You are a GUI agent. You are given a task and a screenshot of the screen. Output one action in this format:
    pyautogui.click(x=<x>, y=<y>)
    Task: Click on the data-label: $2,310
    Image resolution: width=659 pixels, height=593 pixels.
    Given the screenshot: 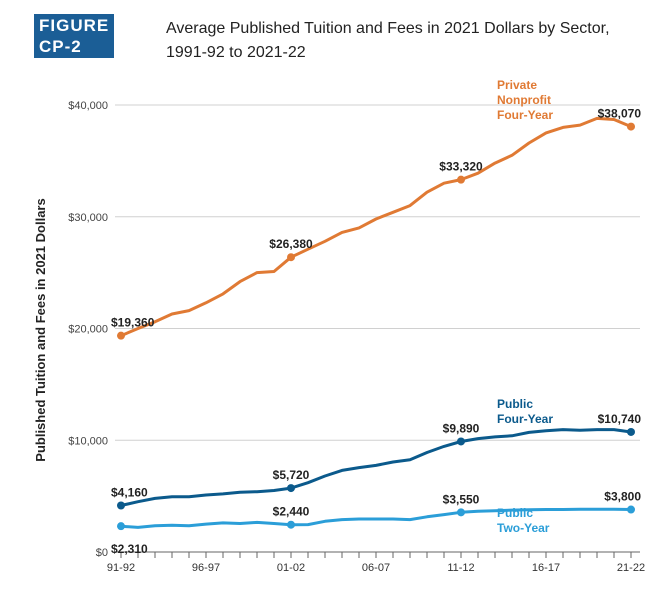 What is the action you would take?
    pyautogui.click(x=129, y=549)
    